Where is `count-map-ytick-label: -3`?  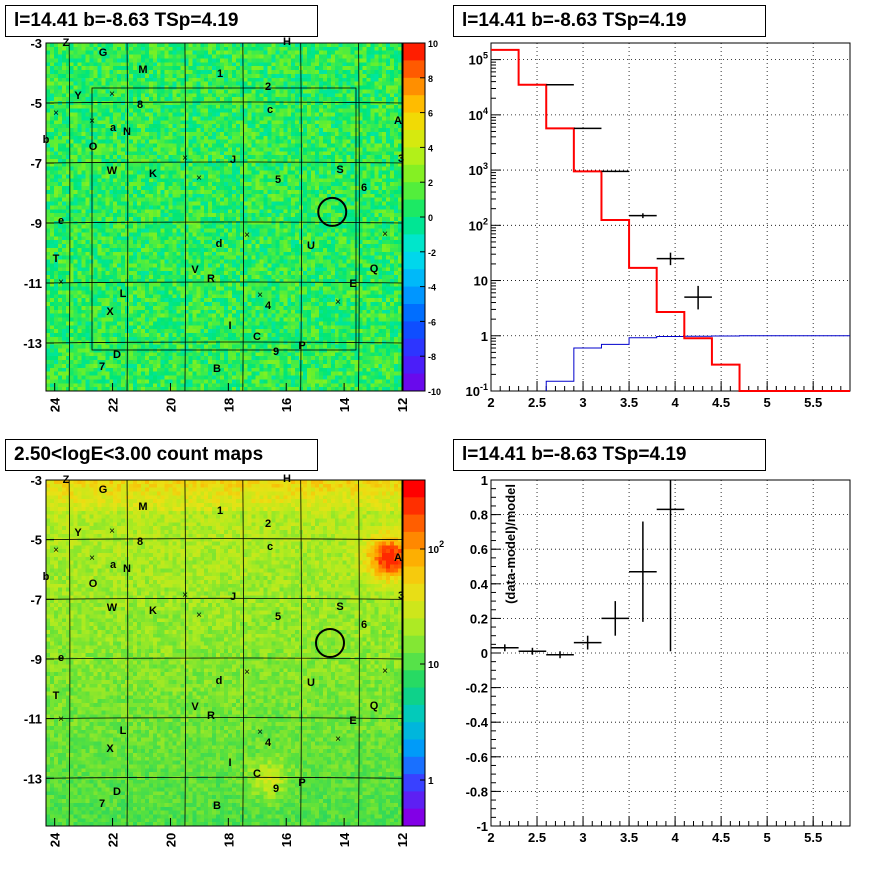
count-map-ytick-label: -3 is located at coordinates (36, 480).